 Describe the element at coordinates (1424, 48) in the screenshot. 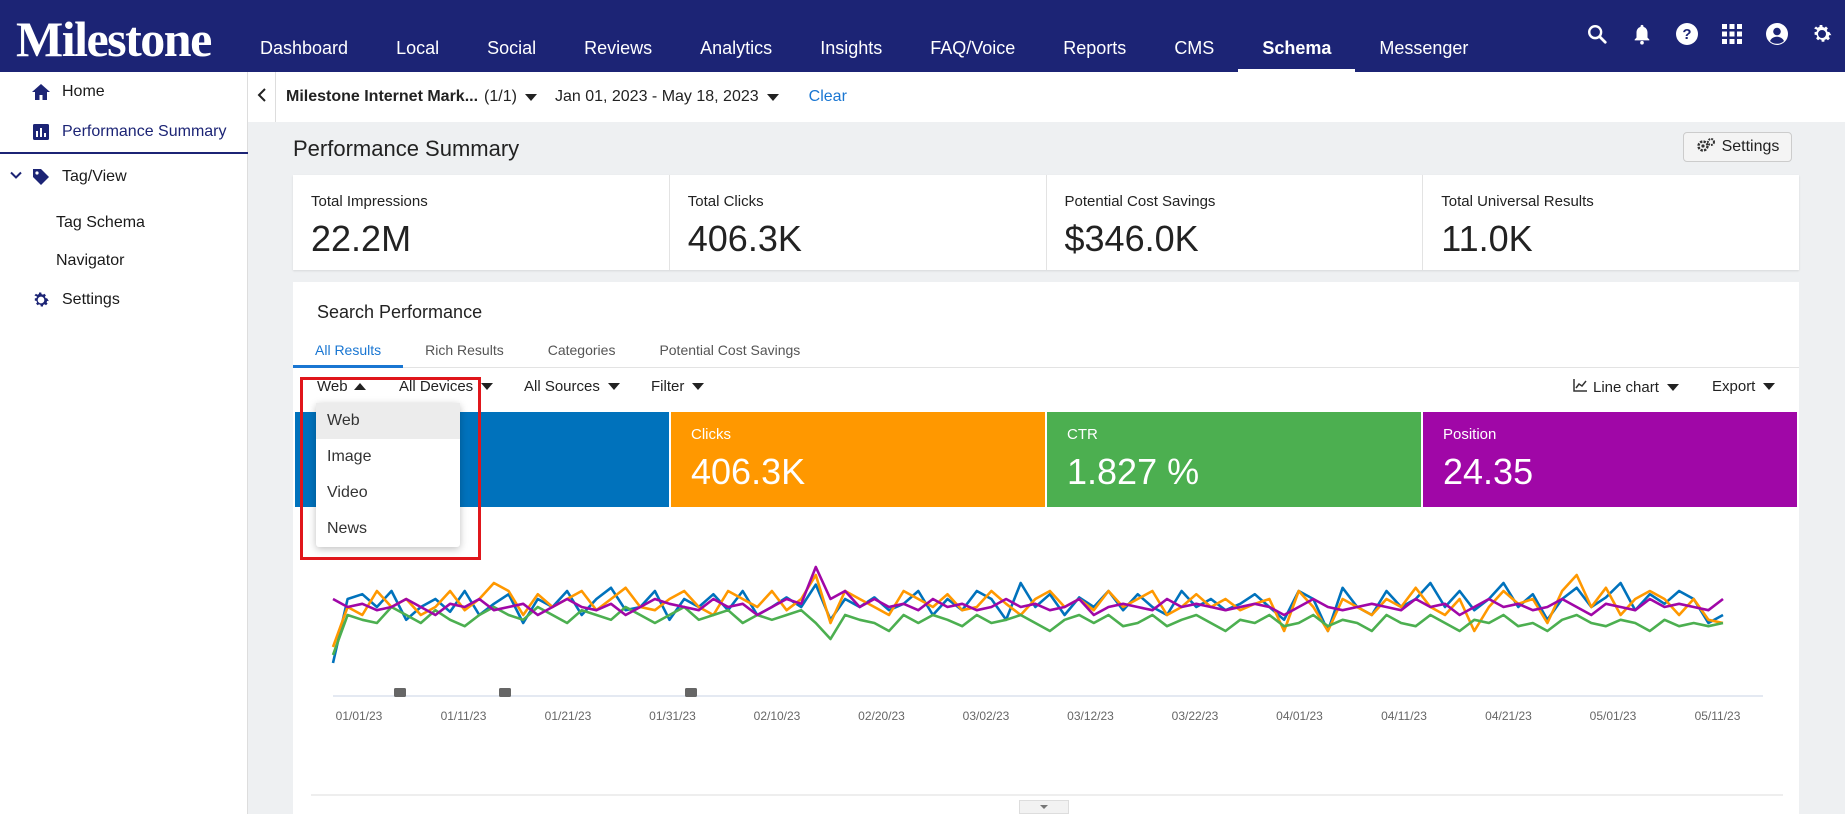

I see `nav-item-messenger: Messenger` at that location.